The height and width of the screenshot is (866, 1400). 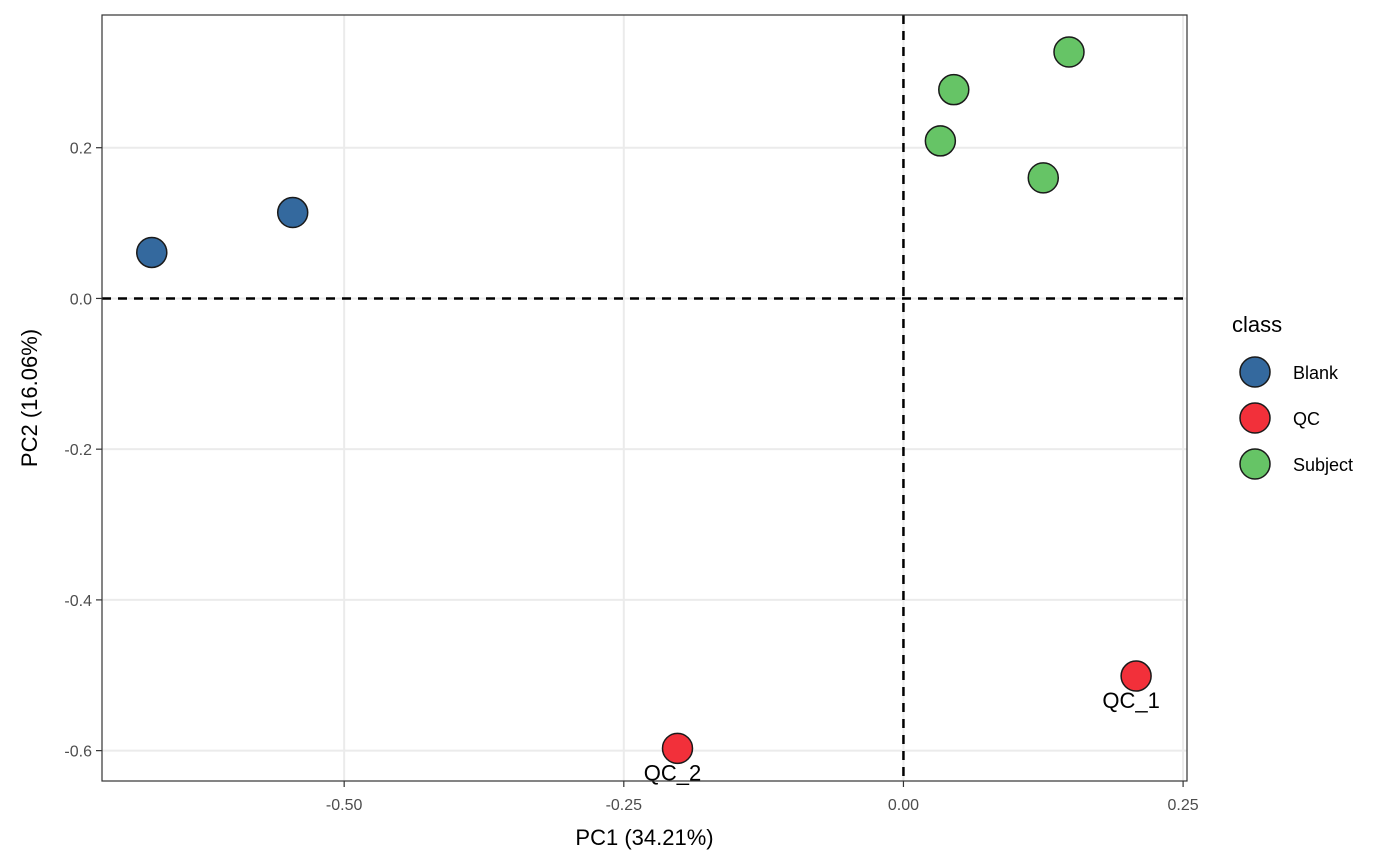 I want to click on legend-label: Blank, so click(x=1316, y=373).